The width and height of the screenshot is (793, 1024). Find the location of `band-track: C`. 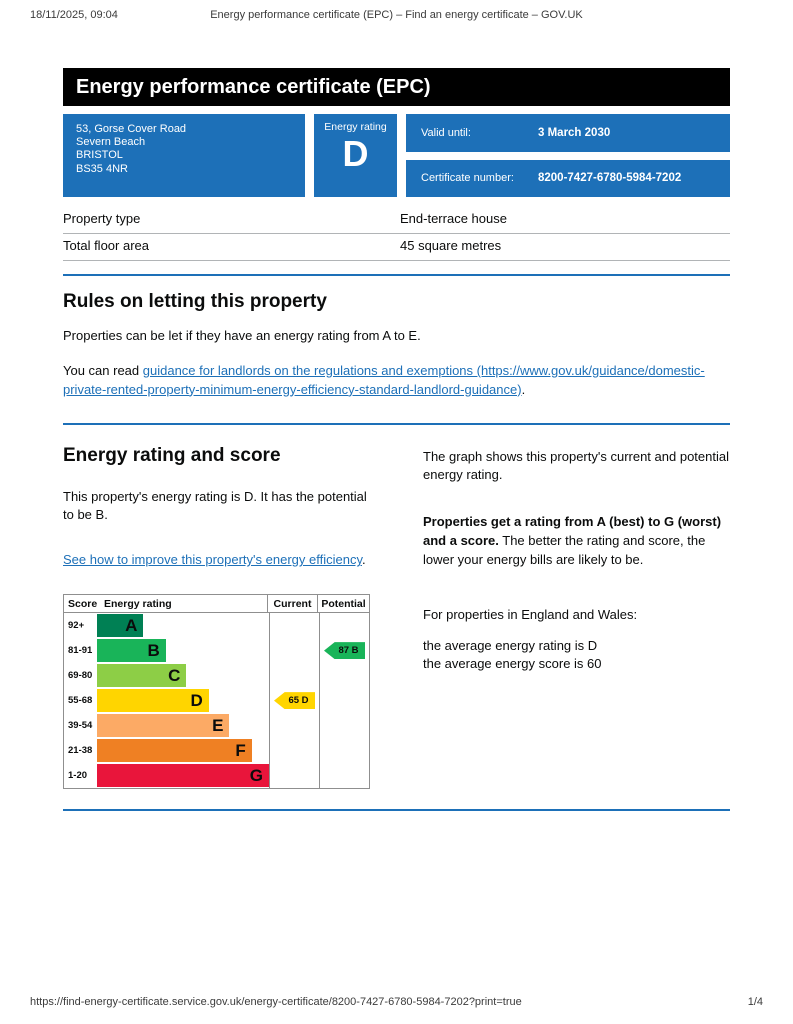

band-track: C is located at coordinates (183, 675).